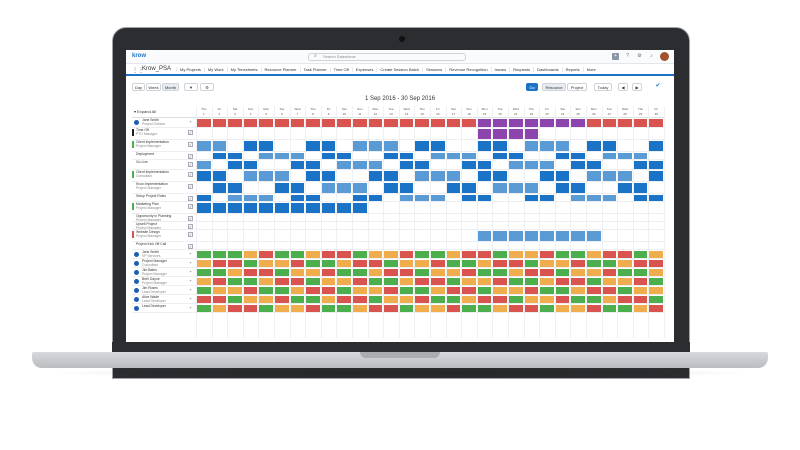 The height and width of the screenshot is (450, 800). What do you see at coordinates (658, 87) in the screenshot?
I see `check-icon: ✔` at bounding box center [658, 87].